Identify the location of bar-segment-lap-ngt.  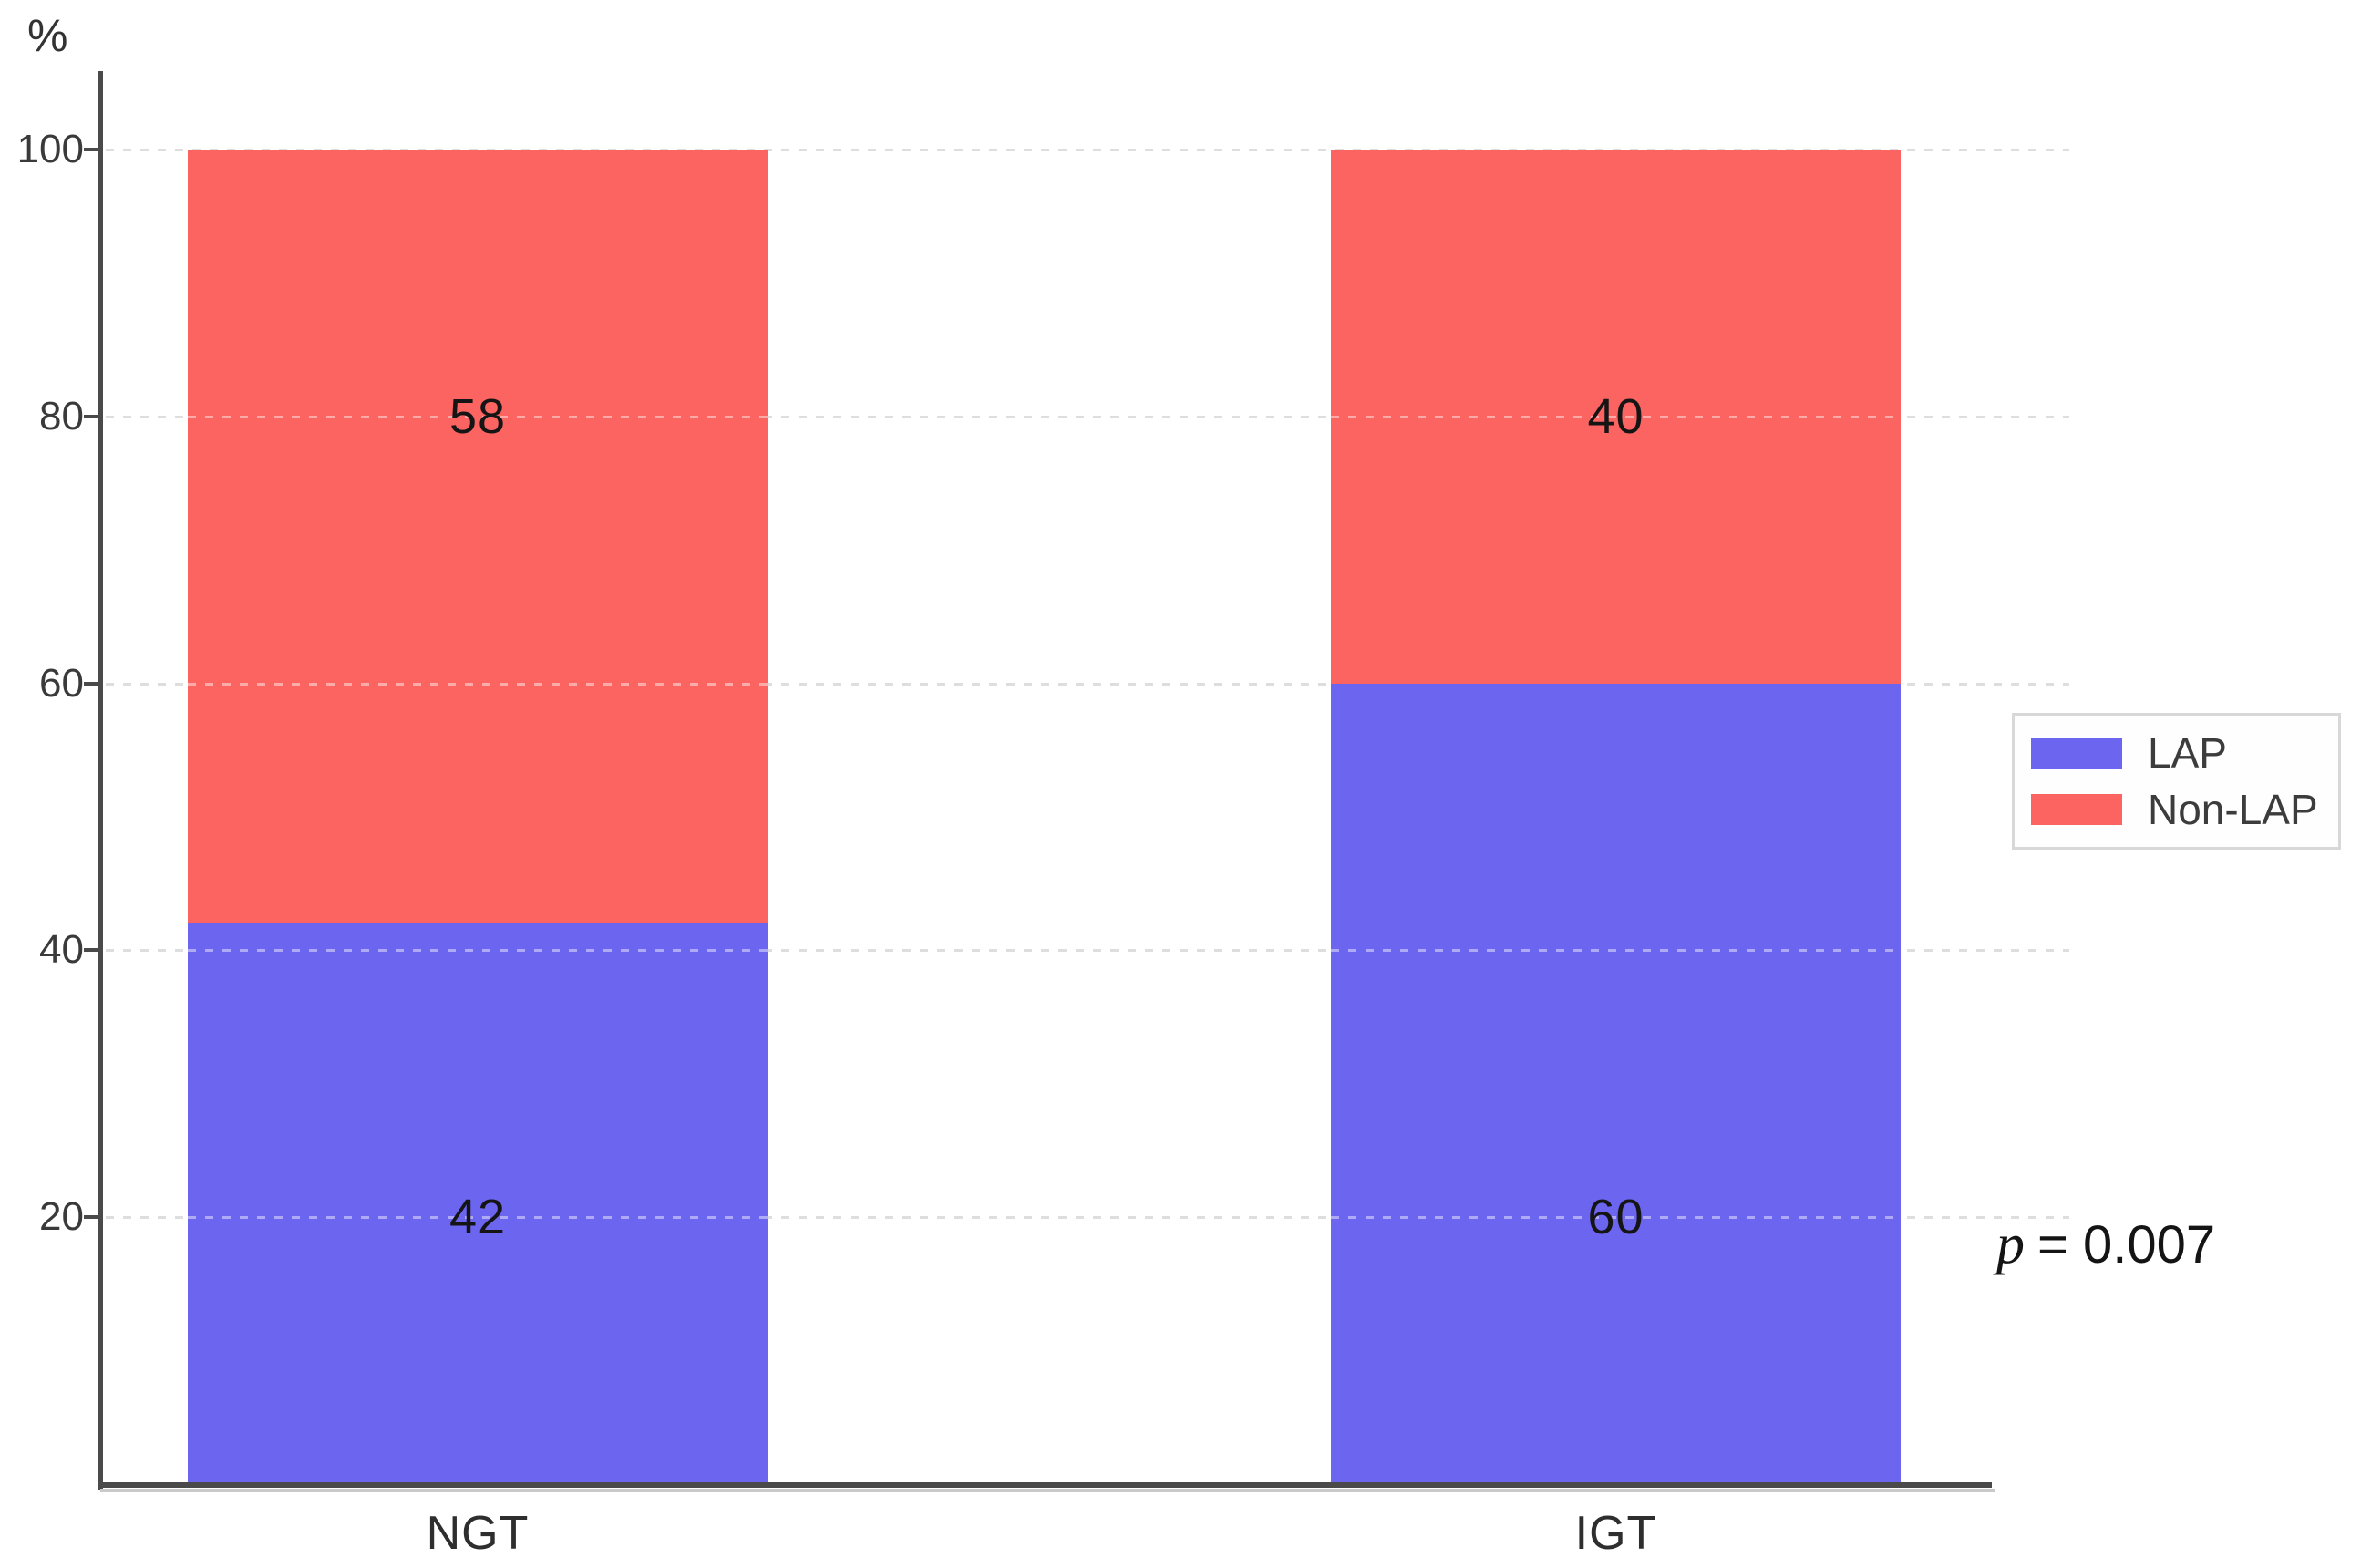
(478, 1203).